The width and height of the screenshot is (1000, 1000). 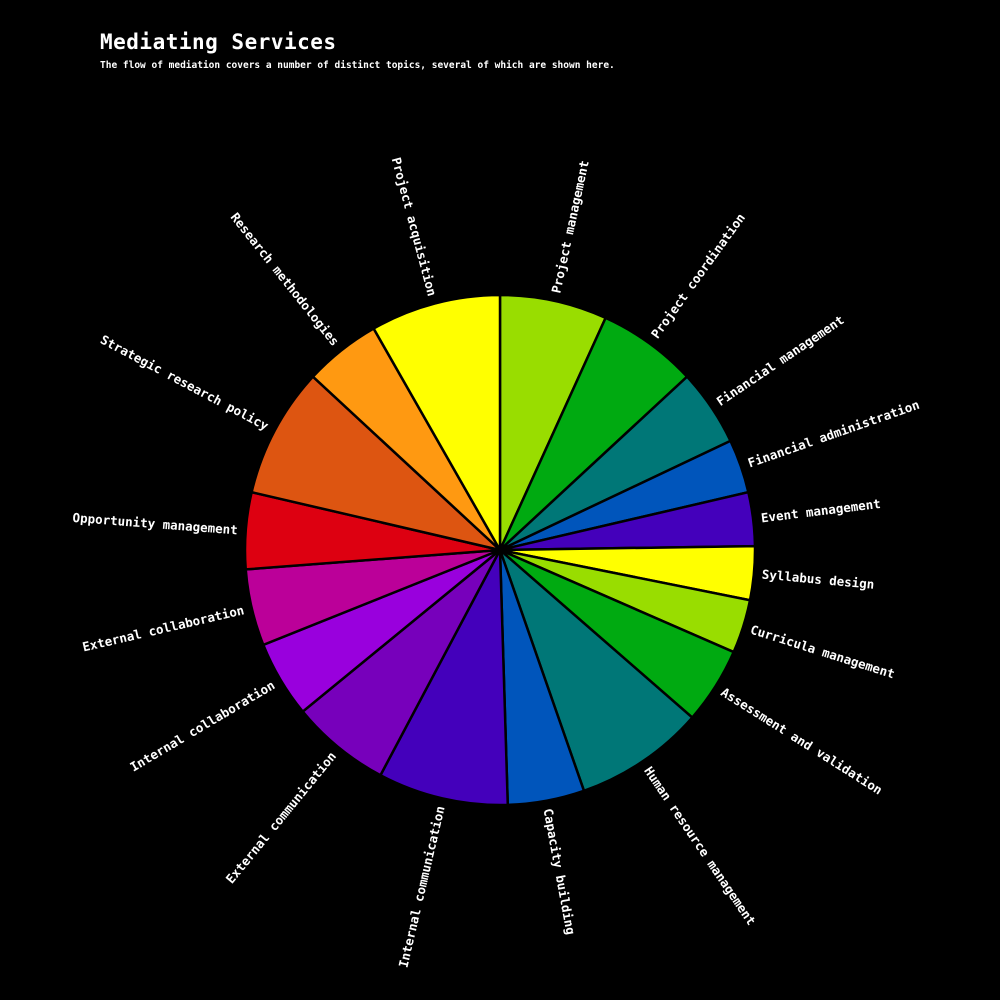 I want to click on slice-label: Assessment and validation, so click(x=801, y=740).